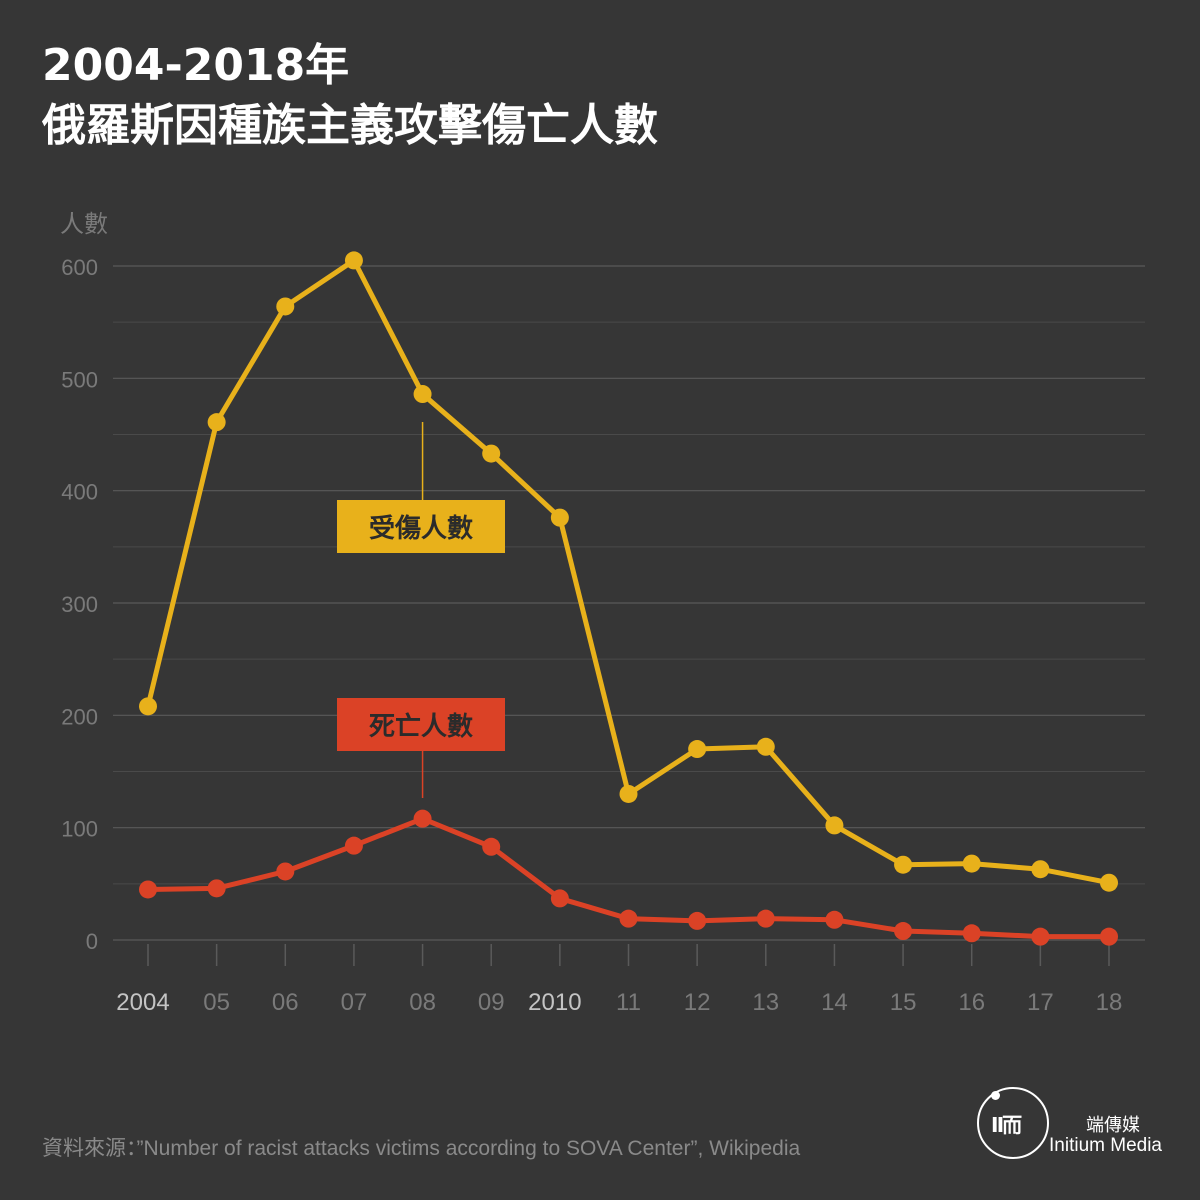  What do you see at coordinates (1109, 1002) in the screenshot?
I see `x-tick-label: 18` at bounding box center [1109, 1002].